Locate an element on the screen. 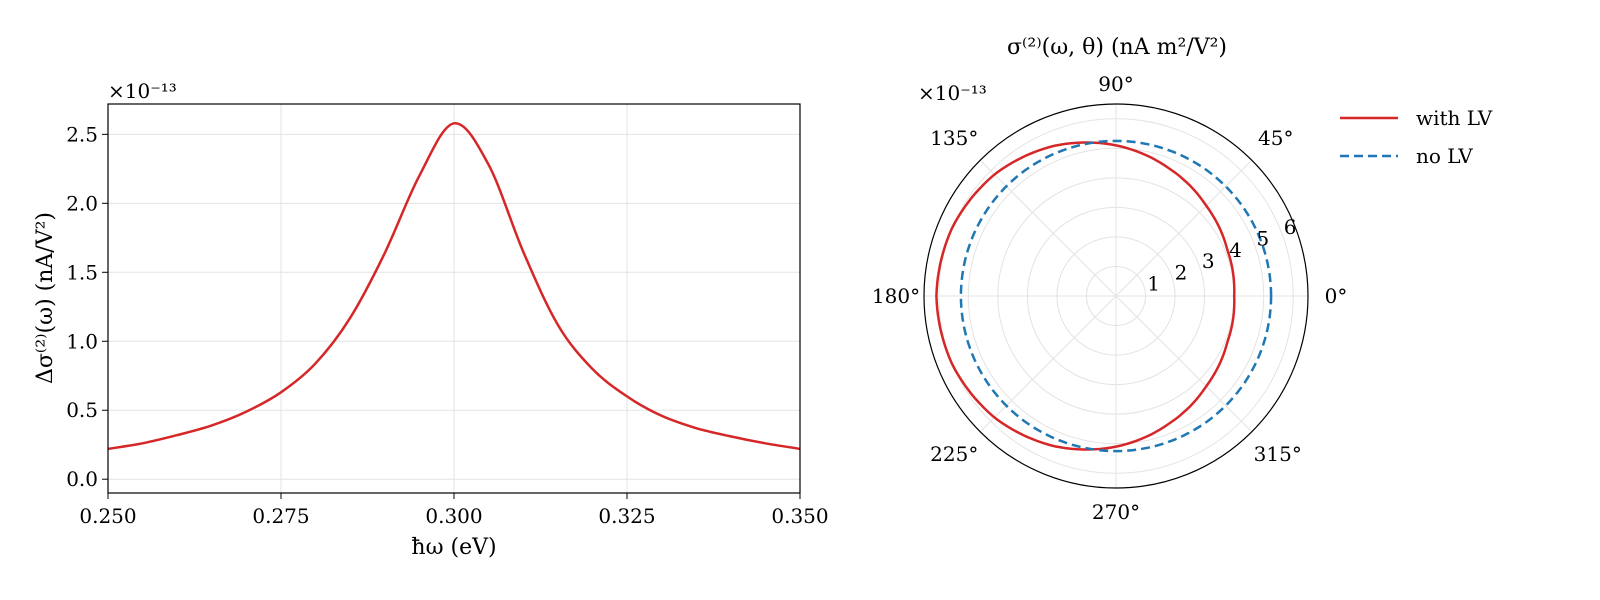 The height and width of the screenshot is (600, 1600). legend-label-with-lv: with LV is located at coordinates (1454, 118).